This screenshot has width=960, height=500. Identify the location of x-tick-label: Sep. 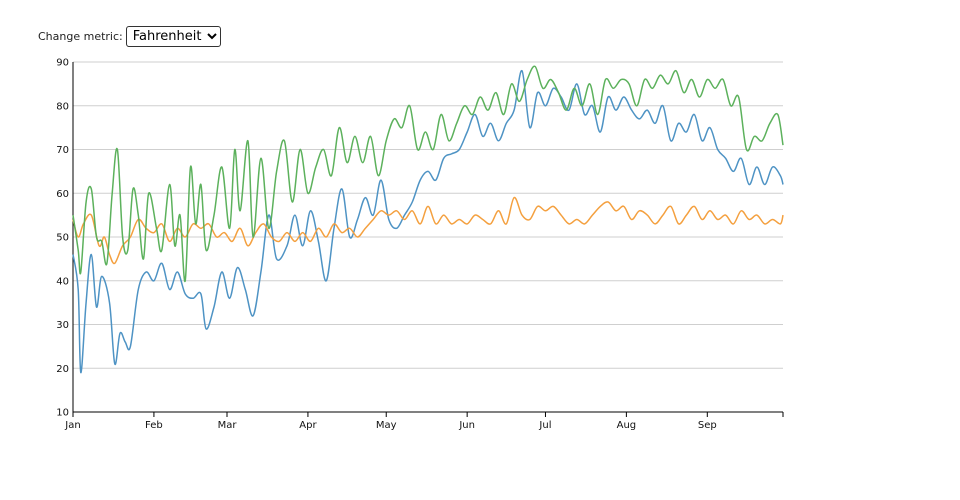
(707, 425).